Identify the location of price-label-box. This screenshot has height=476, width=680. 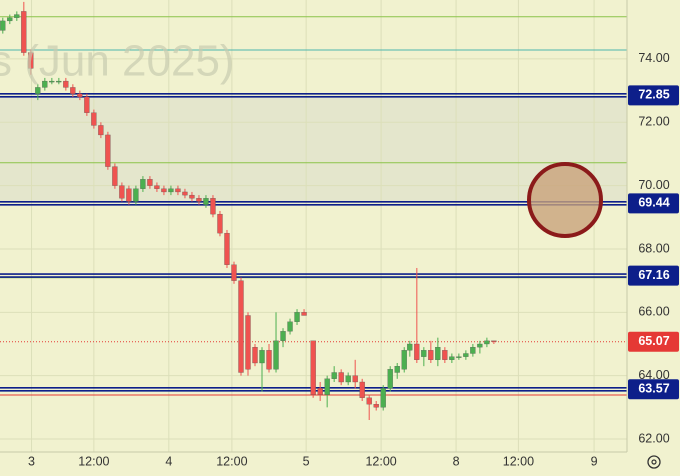
(653, 341).